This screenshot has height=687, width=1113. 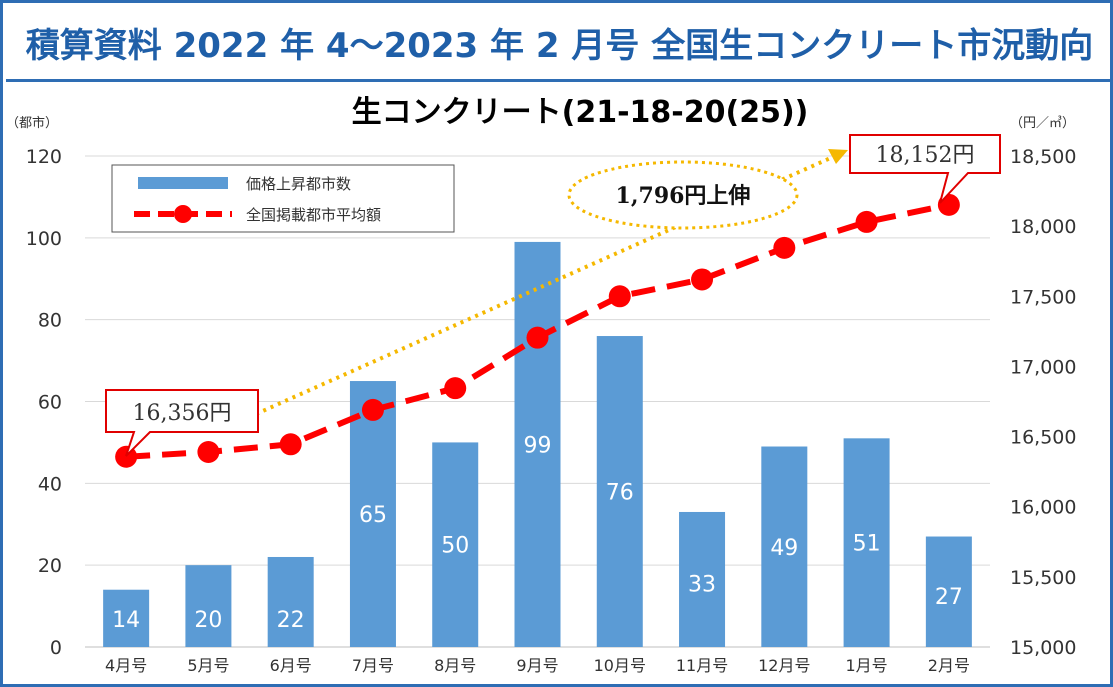 I want to click on bar-label: 22, so click(x=291, y=620).